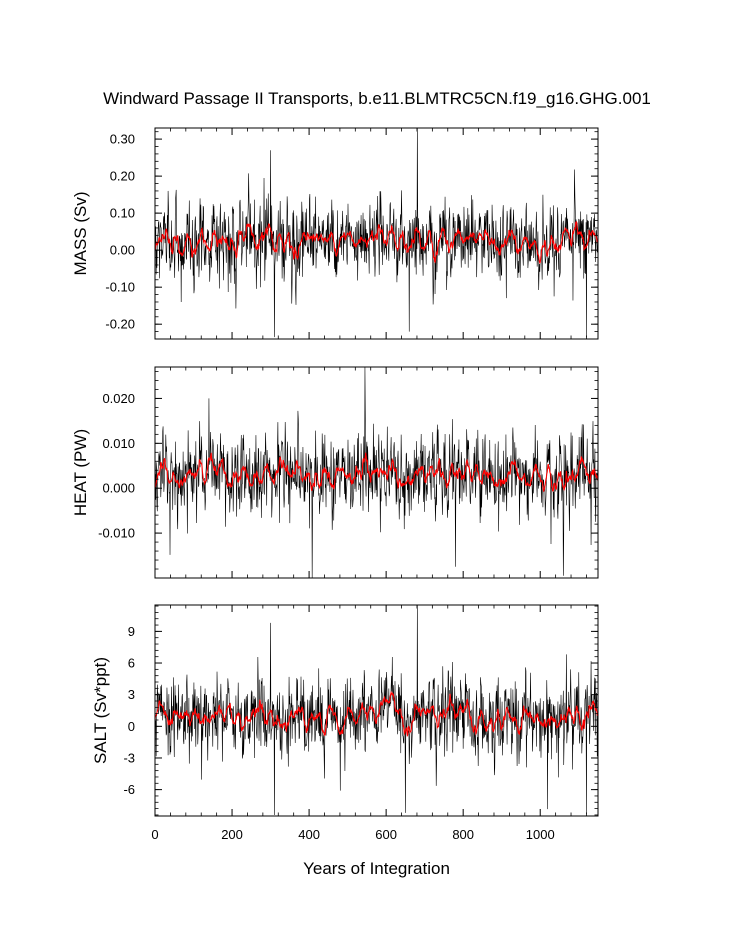 The image size is (733, 945). What do you see at coordinates (80, 233) in the screenshot?
I see `y-axis-label: MASS (Sv)` at bounding box center [80, 233].